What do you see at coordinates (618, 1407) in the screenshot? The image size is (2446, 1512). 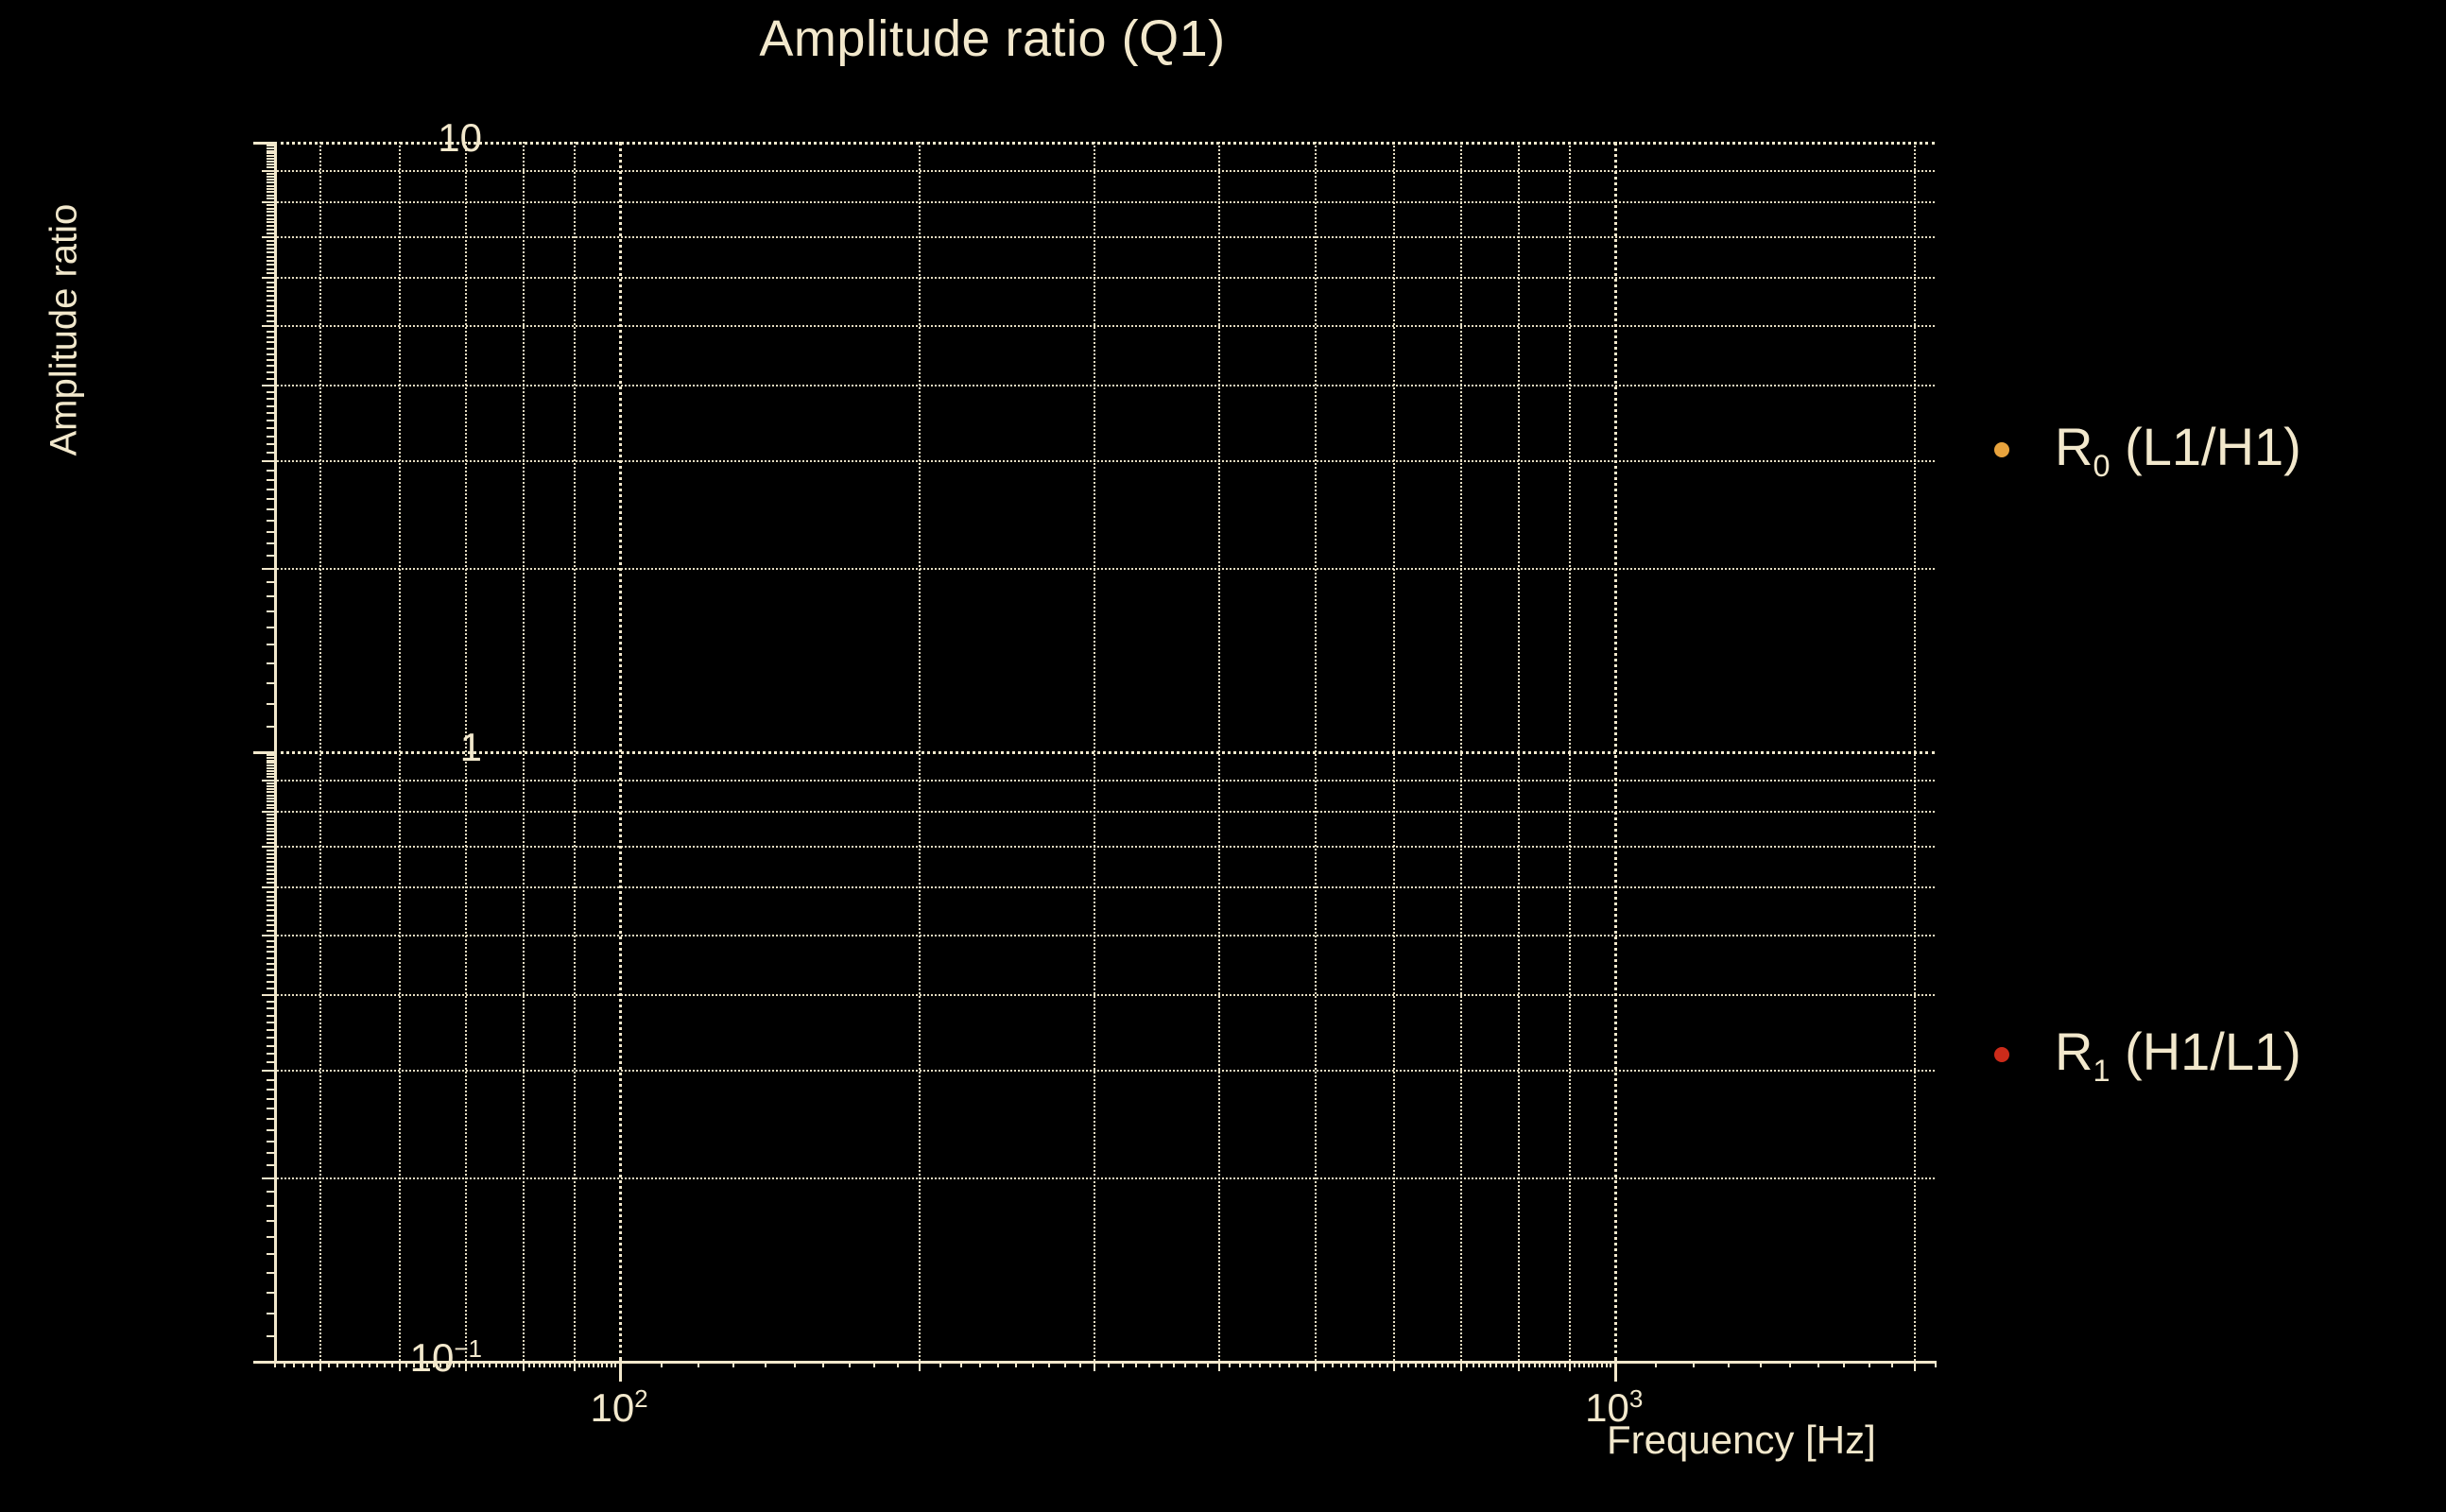 I see `x-tick-label-100: 102` at bounding box center [618, 1407].